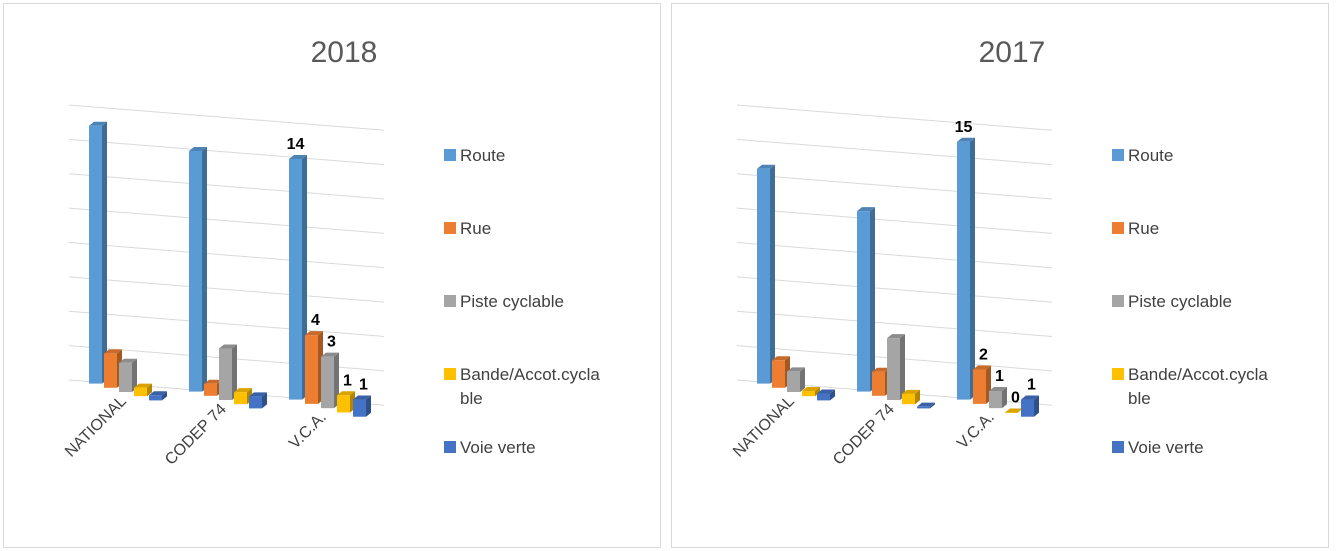 The image size is (1340, 551). What do you see at coordinates (196, 435) in the screenshot?
I see `x-tick-label: CODEP 74` at bounding box center [196, 435].